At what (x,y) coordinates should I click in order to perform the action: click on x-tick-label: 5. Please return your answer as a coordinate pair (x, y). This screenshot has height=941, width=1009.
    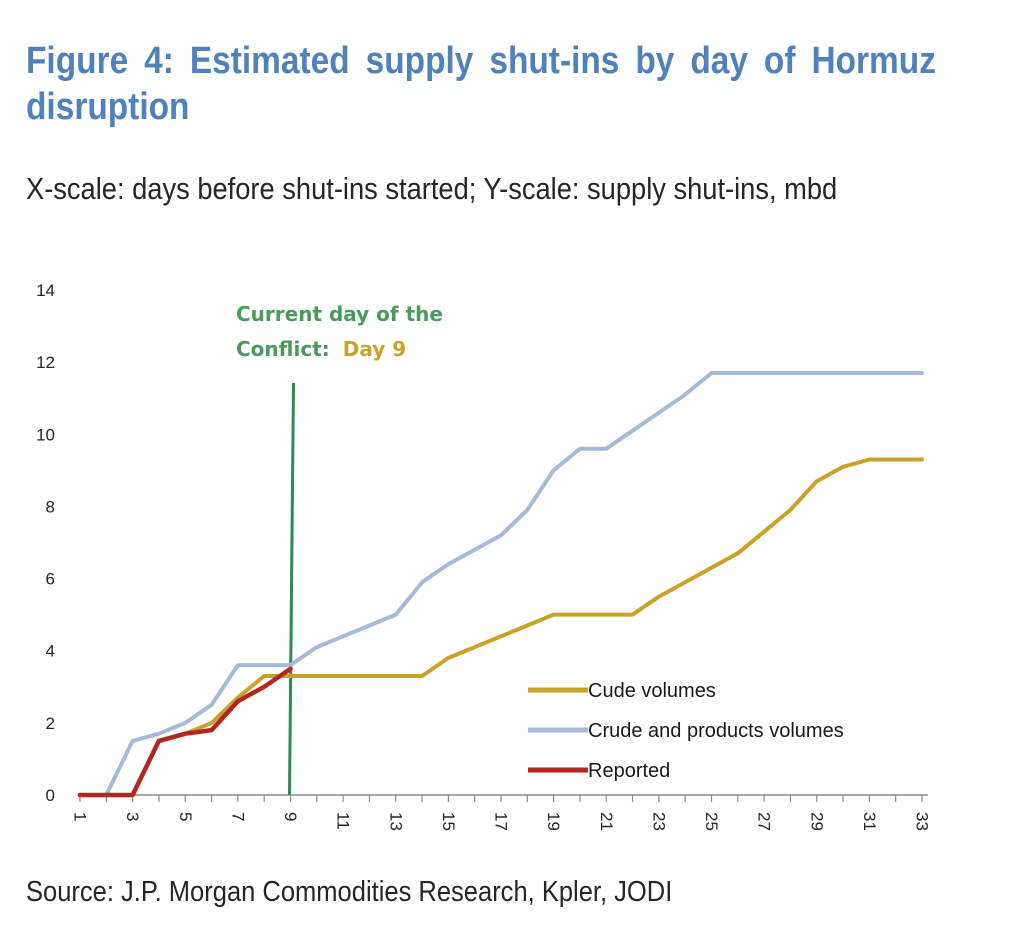
    Looking at the image, I should click on (185, 816).